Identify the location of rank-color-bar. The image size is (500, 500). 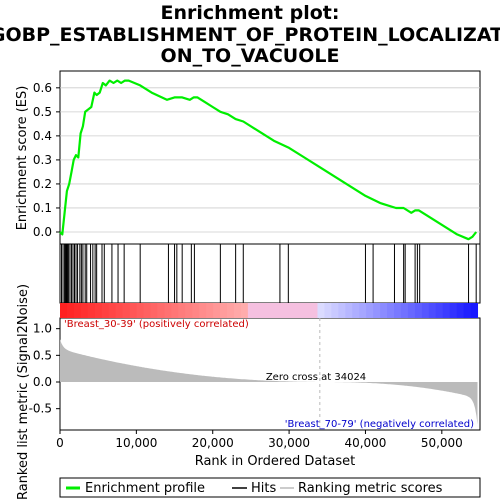
(269, 310).